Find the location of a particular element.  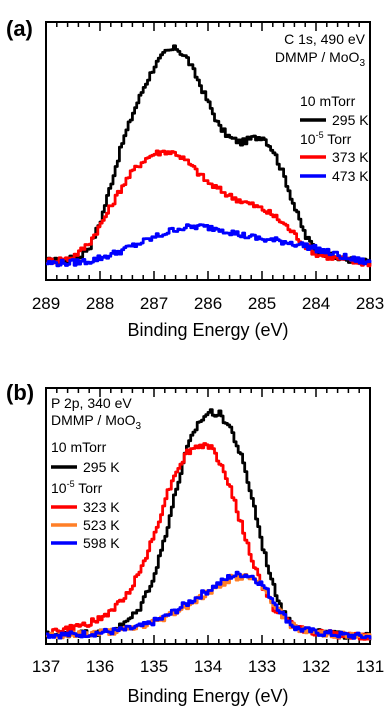

panel-a-legend-label-295k: 295 K is located at coordinates (350, 120).